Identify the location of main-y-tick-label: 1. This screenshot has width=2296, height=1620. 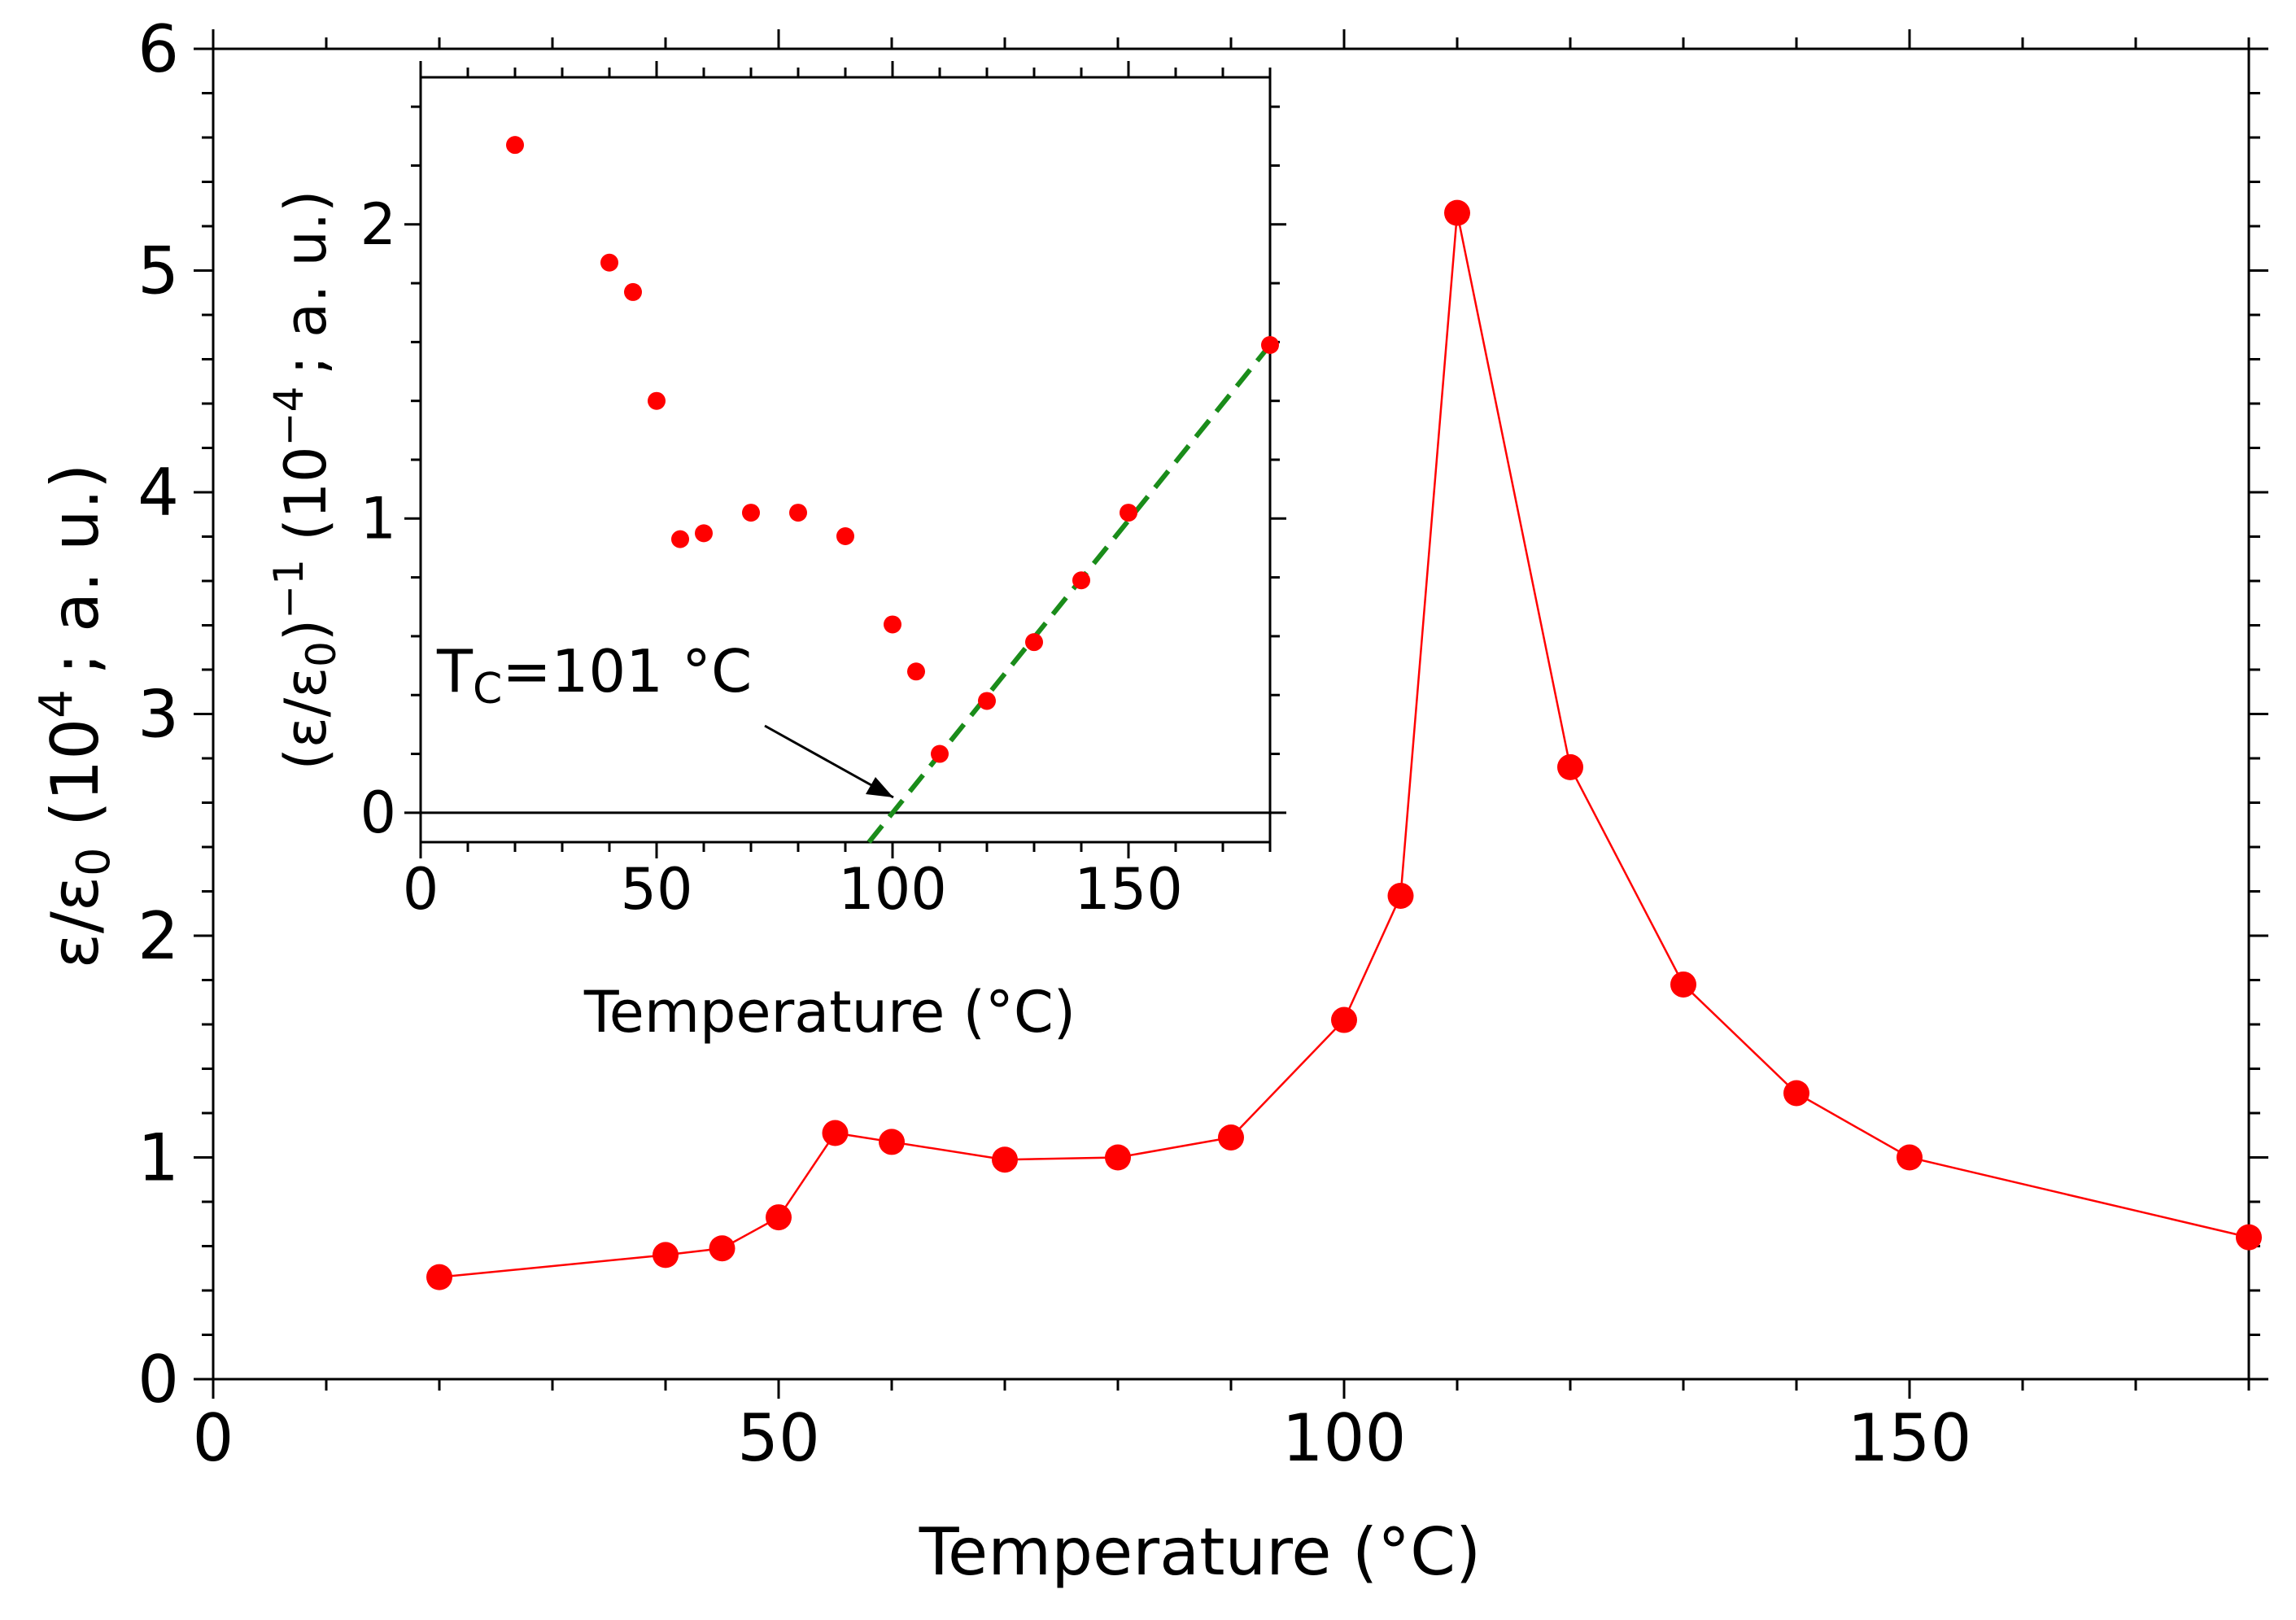
(158, 1158).